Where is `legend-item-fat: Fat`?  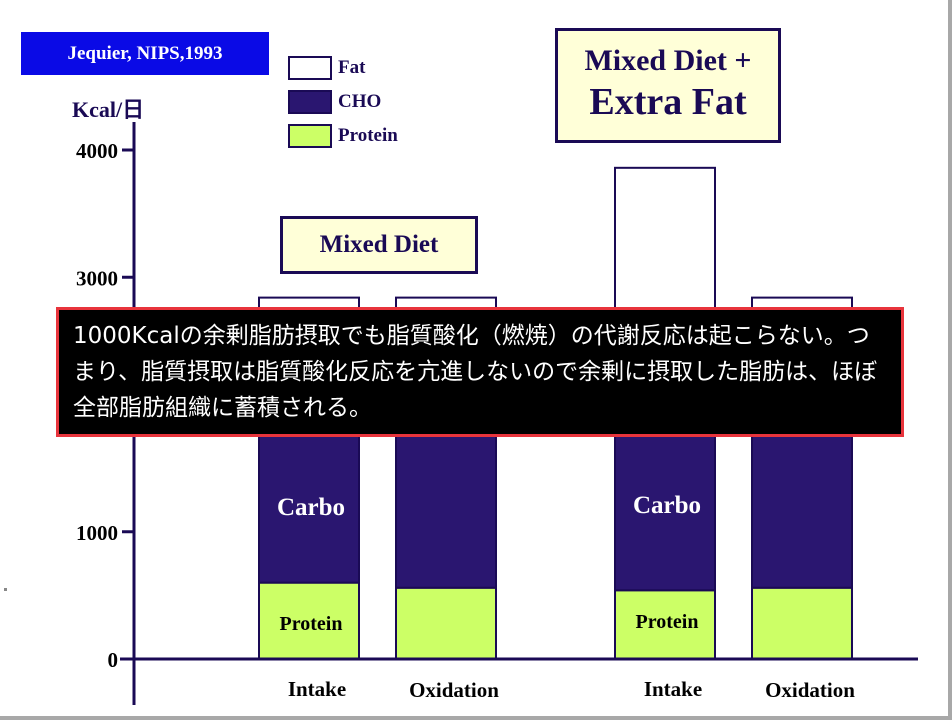 legend-item-fat: Fat is located at coordinates (326, 68).